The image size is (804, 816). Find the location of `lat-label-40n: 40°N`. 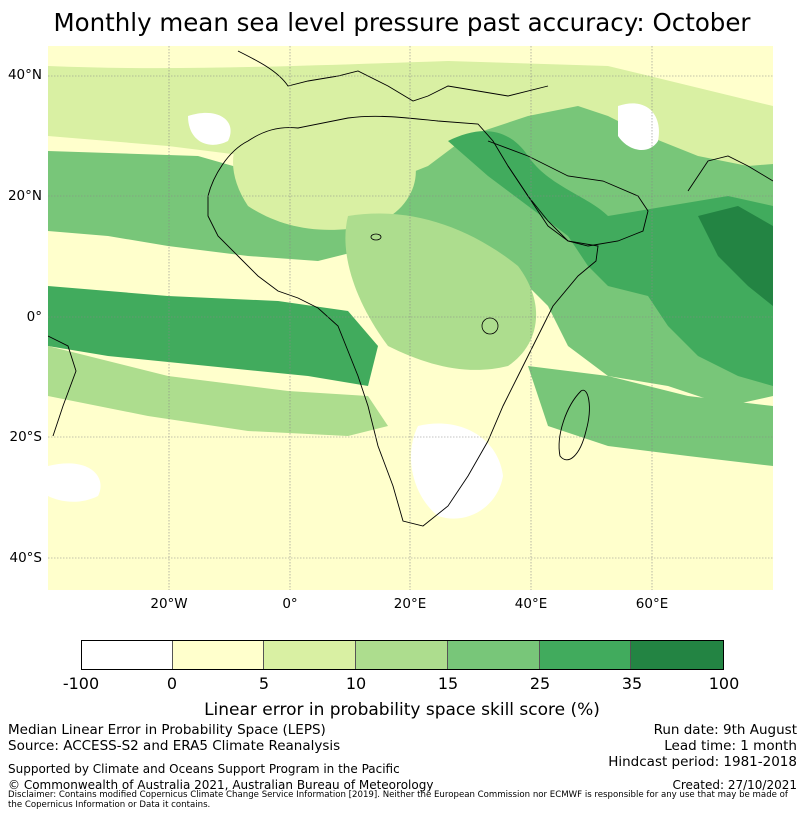

lat-label-40n: 40°N is located at coordinates (21, 75).